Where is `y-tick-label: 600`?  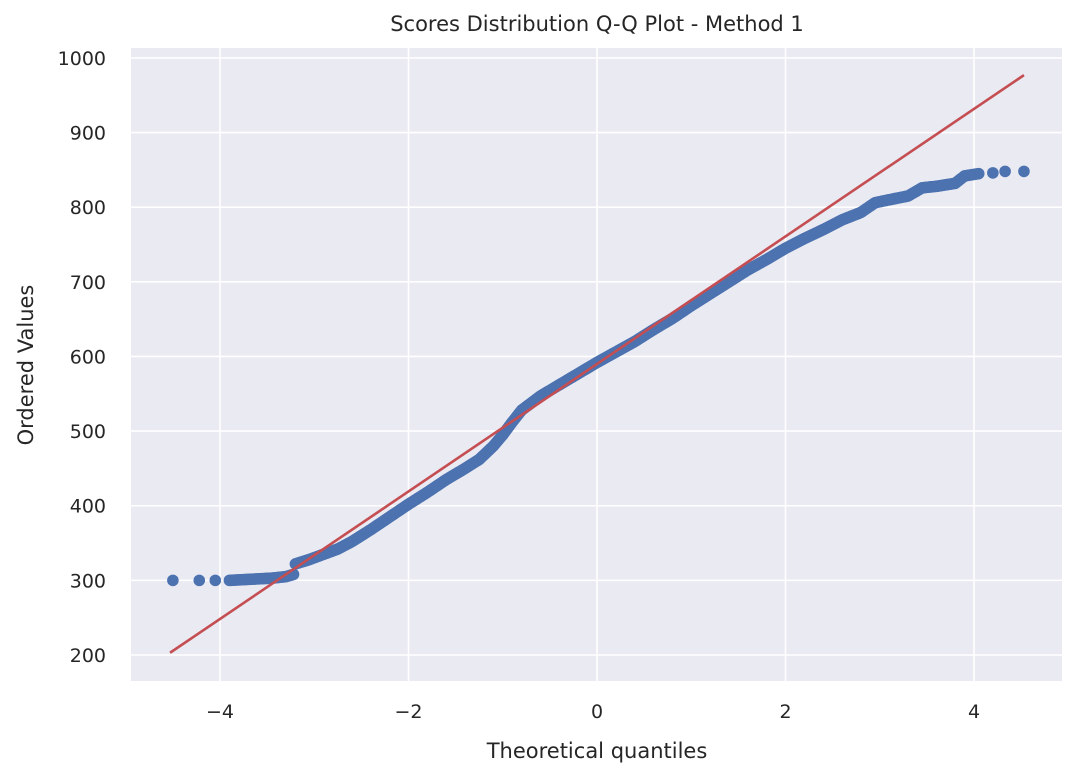 y-tick-label: 600 is located at coordinates (88, 357).